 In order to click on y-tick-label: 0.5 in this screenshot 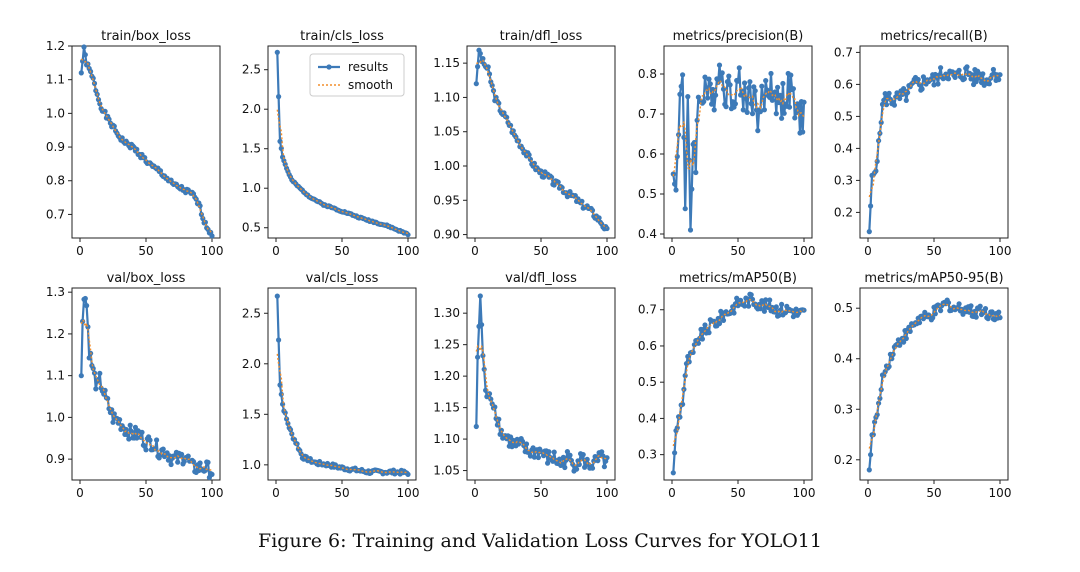, I will do `click(647, 382)`.